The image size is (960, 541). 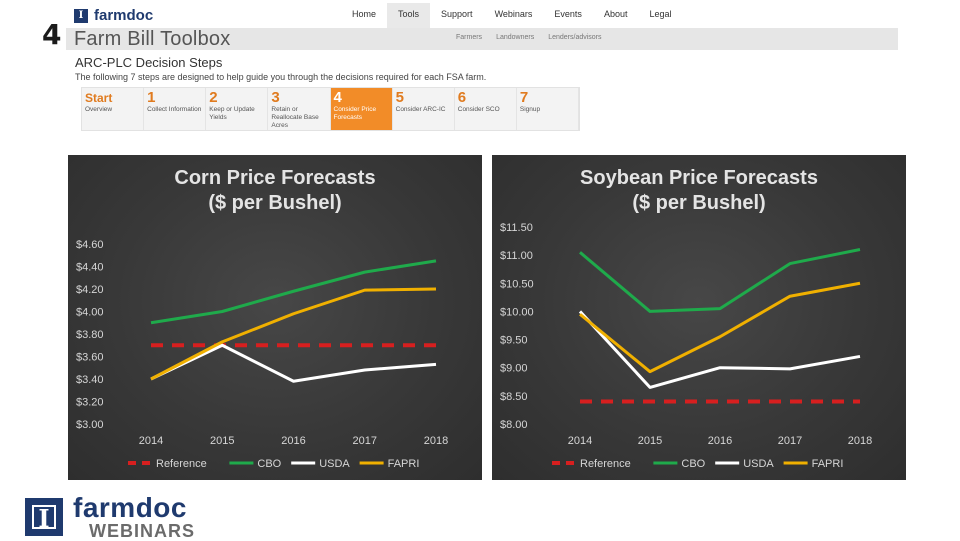 I want to click on step-3: 3 Retain or Reallocate Base Acres, so click(x=299, y=109).